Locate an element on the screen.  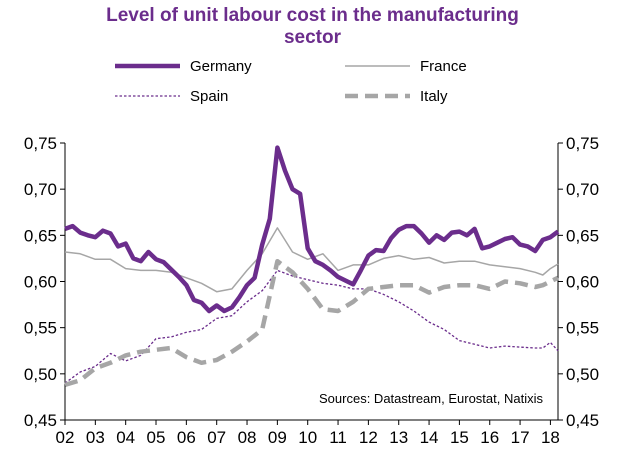
x-tick-label: 18 is located at coordinates (550, 437).